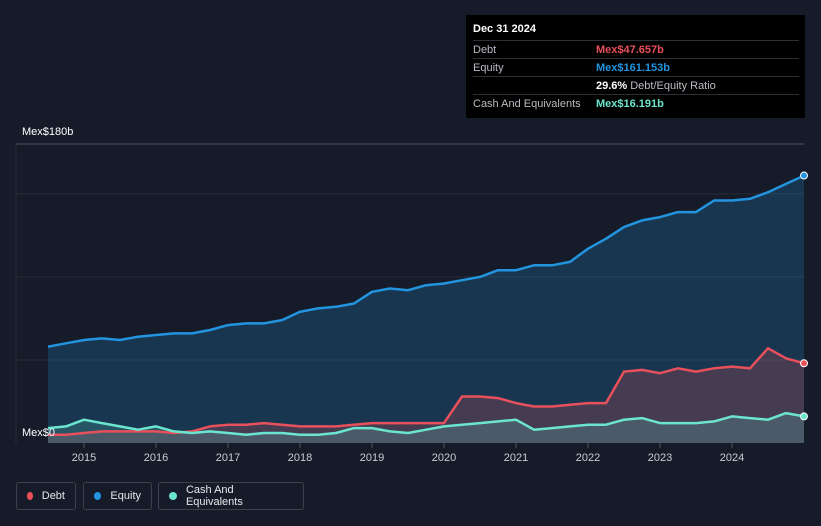  What do you see at coordinates (633, 67) in the screenshot?
I see `tooltip-value-equity: Mex$161.153b` at bounding box center [633, 67].